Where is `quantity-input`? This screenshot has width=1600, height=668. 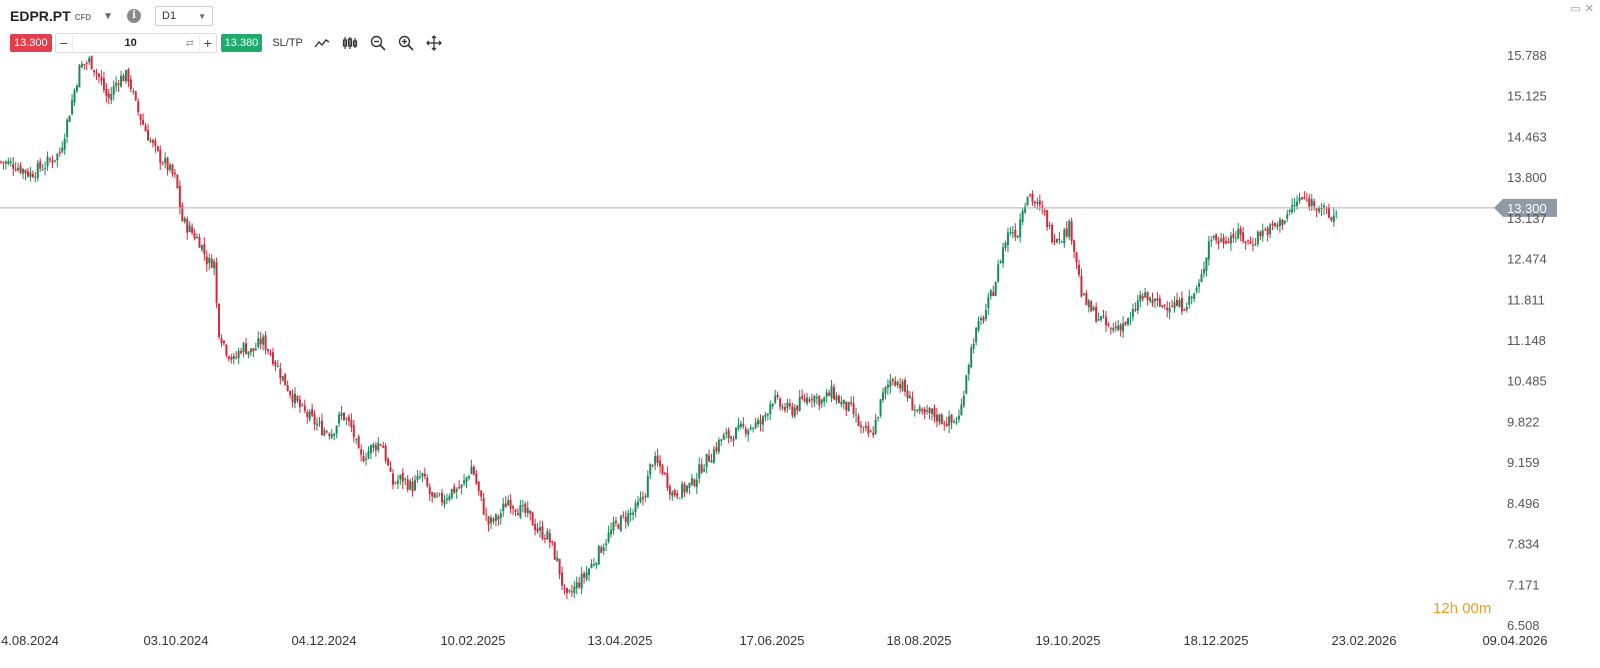 quantity-input is located at coordinates (135, 43).